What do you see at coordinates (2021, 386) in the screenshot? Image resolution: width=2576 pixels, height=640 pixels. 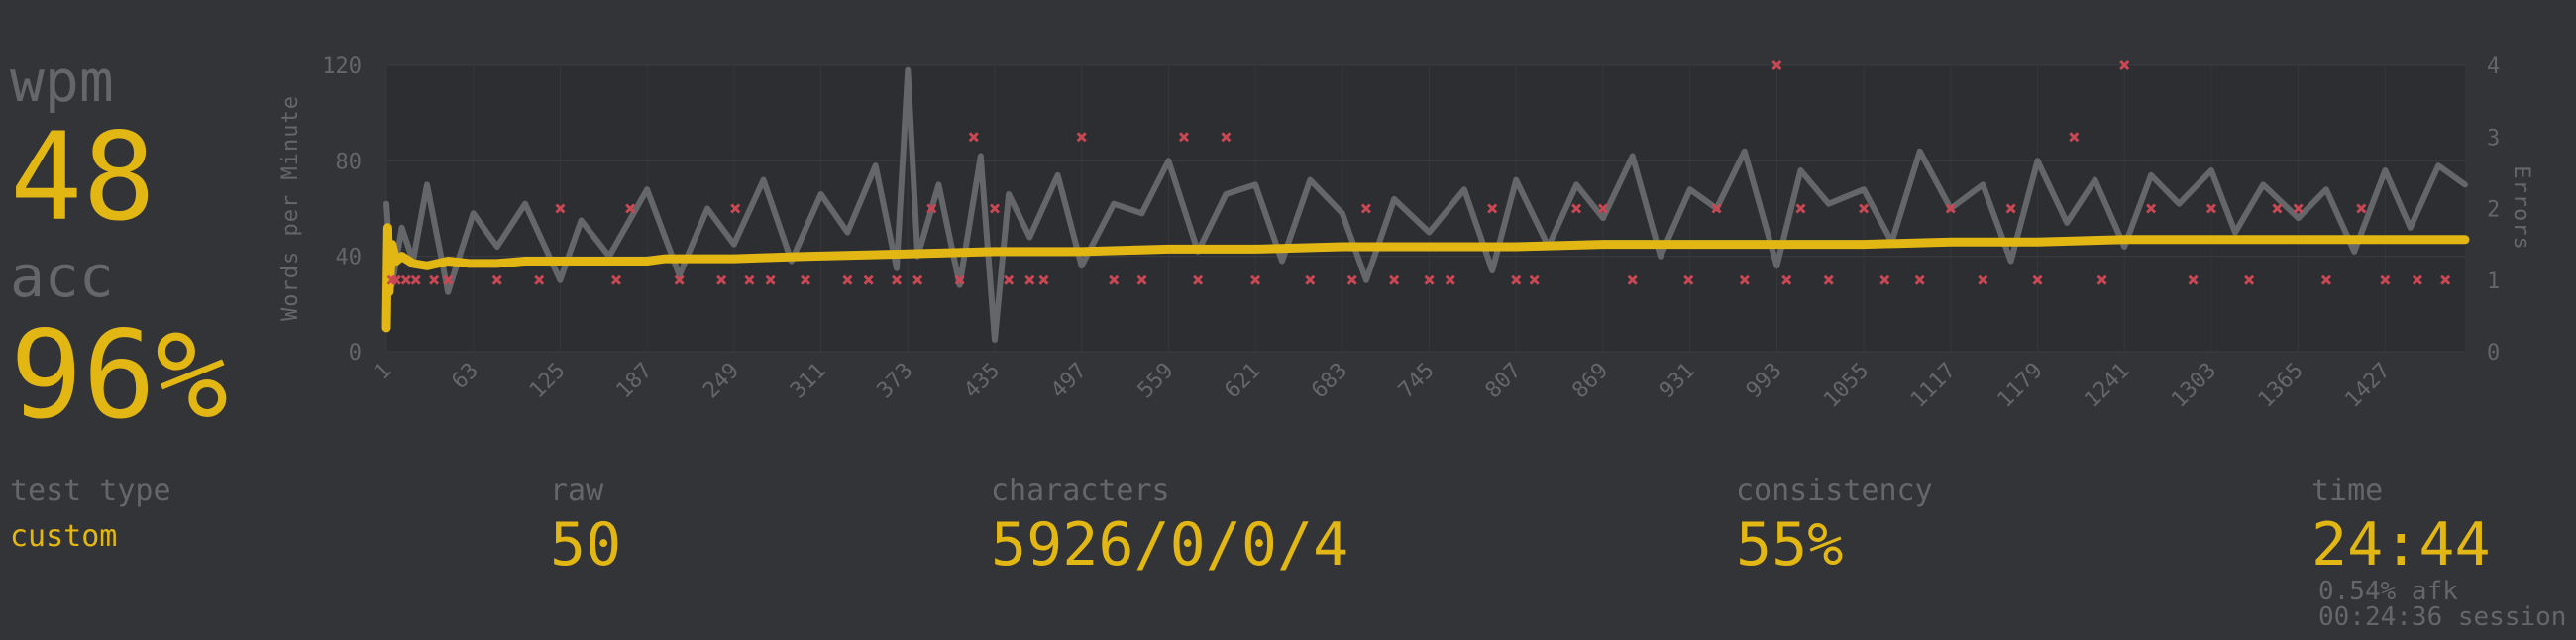 I see `x-tick-label: 1179` at bounding box center [2021, 386].